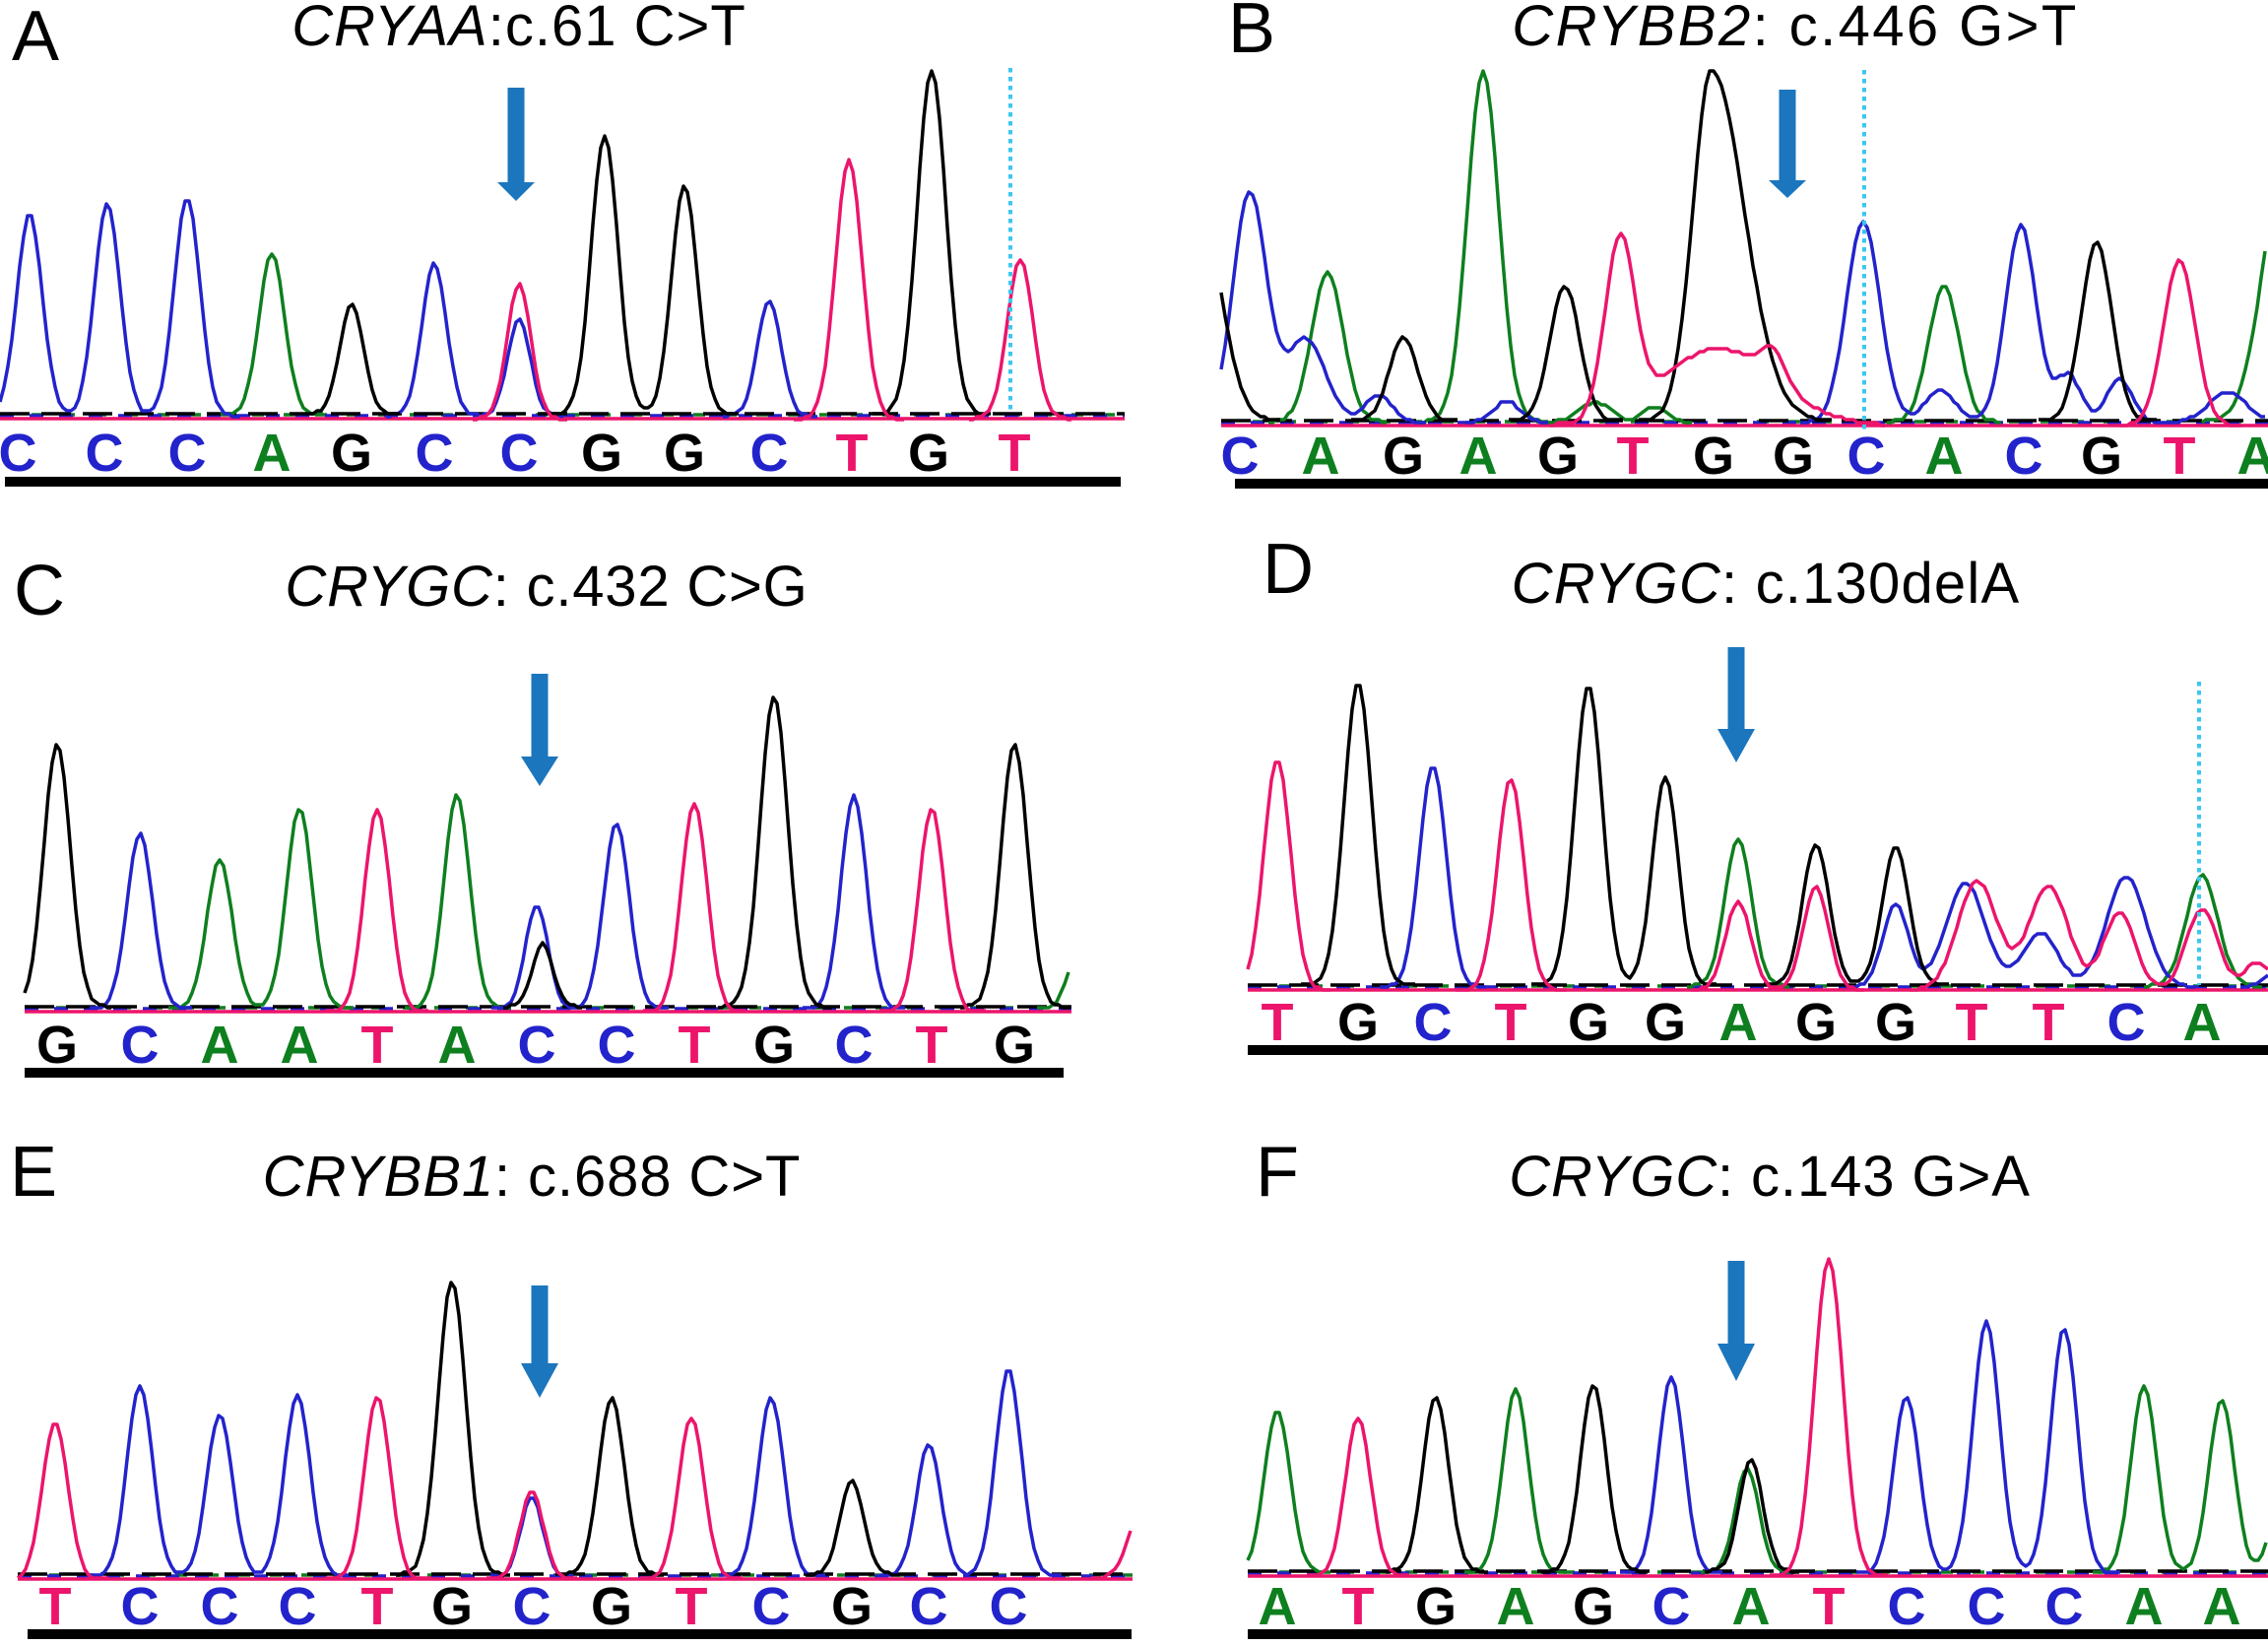 This screenshot has width=2268, height=1646. I want to click on svg-text: E, so click(33, 1172).